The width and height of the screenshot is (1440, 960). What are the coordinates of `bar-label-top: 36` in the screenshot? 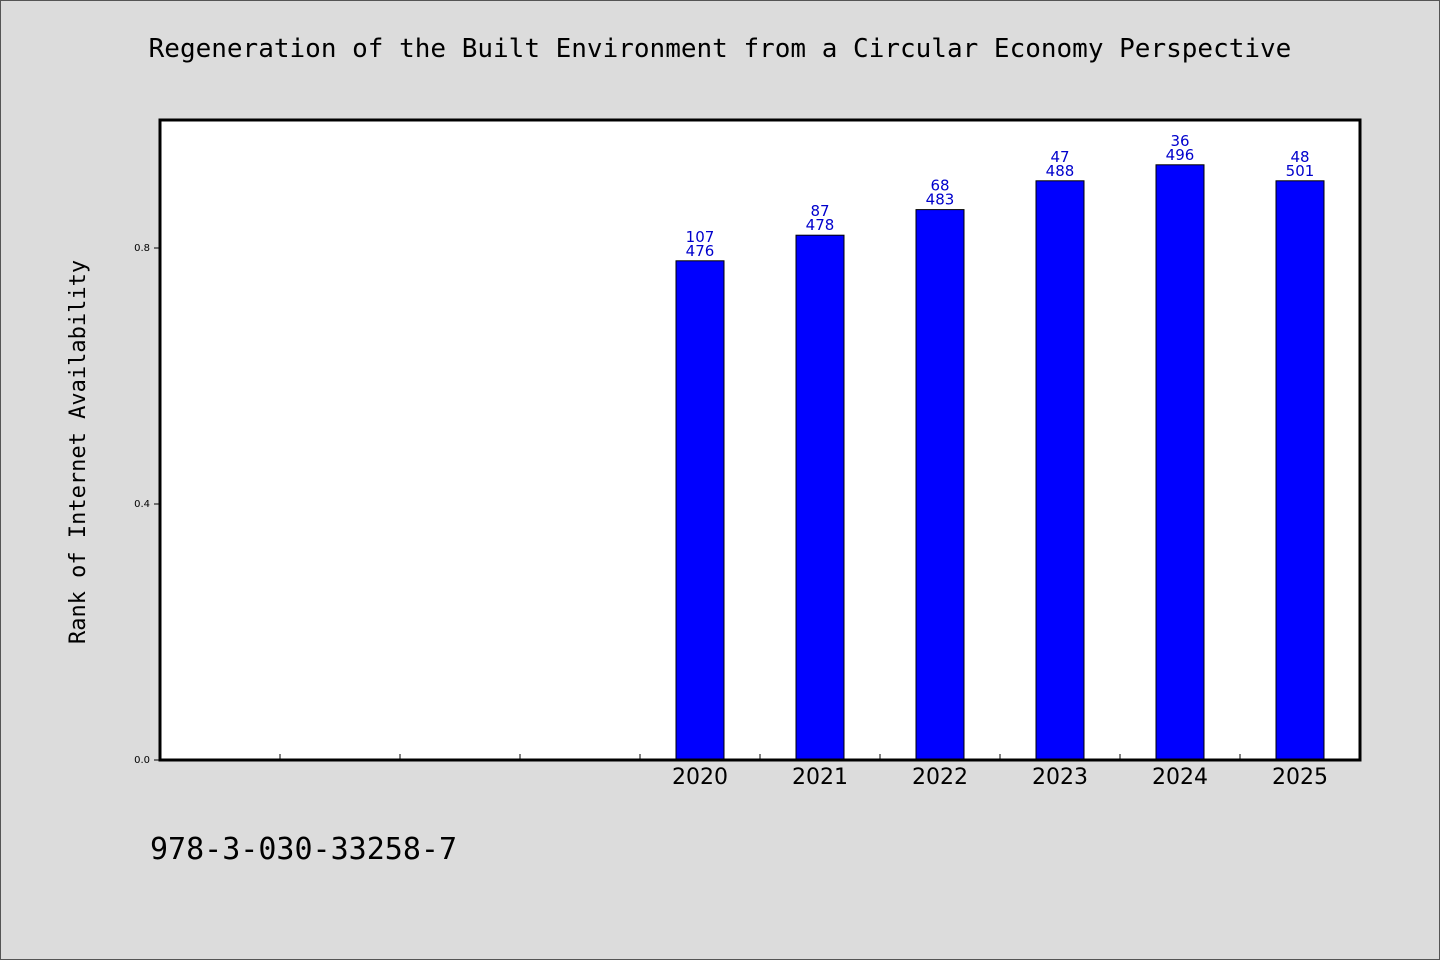 It's located at (1179, 141).